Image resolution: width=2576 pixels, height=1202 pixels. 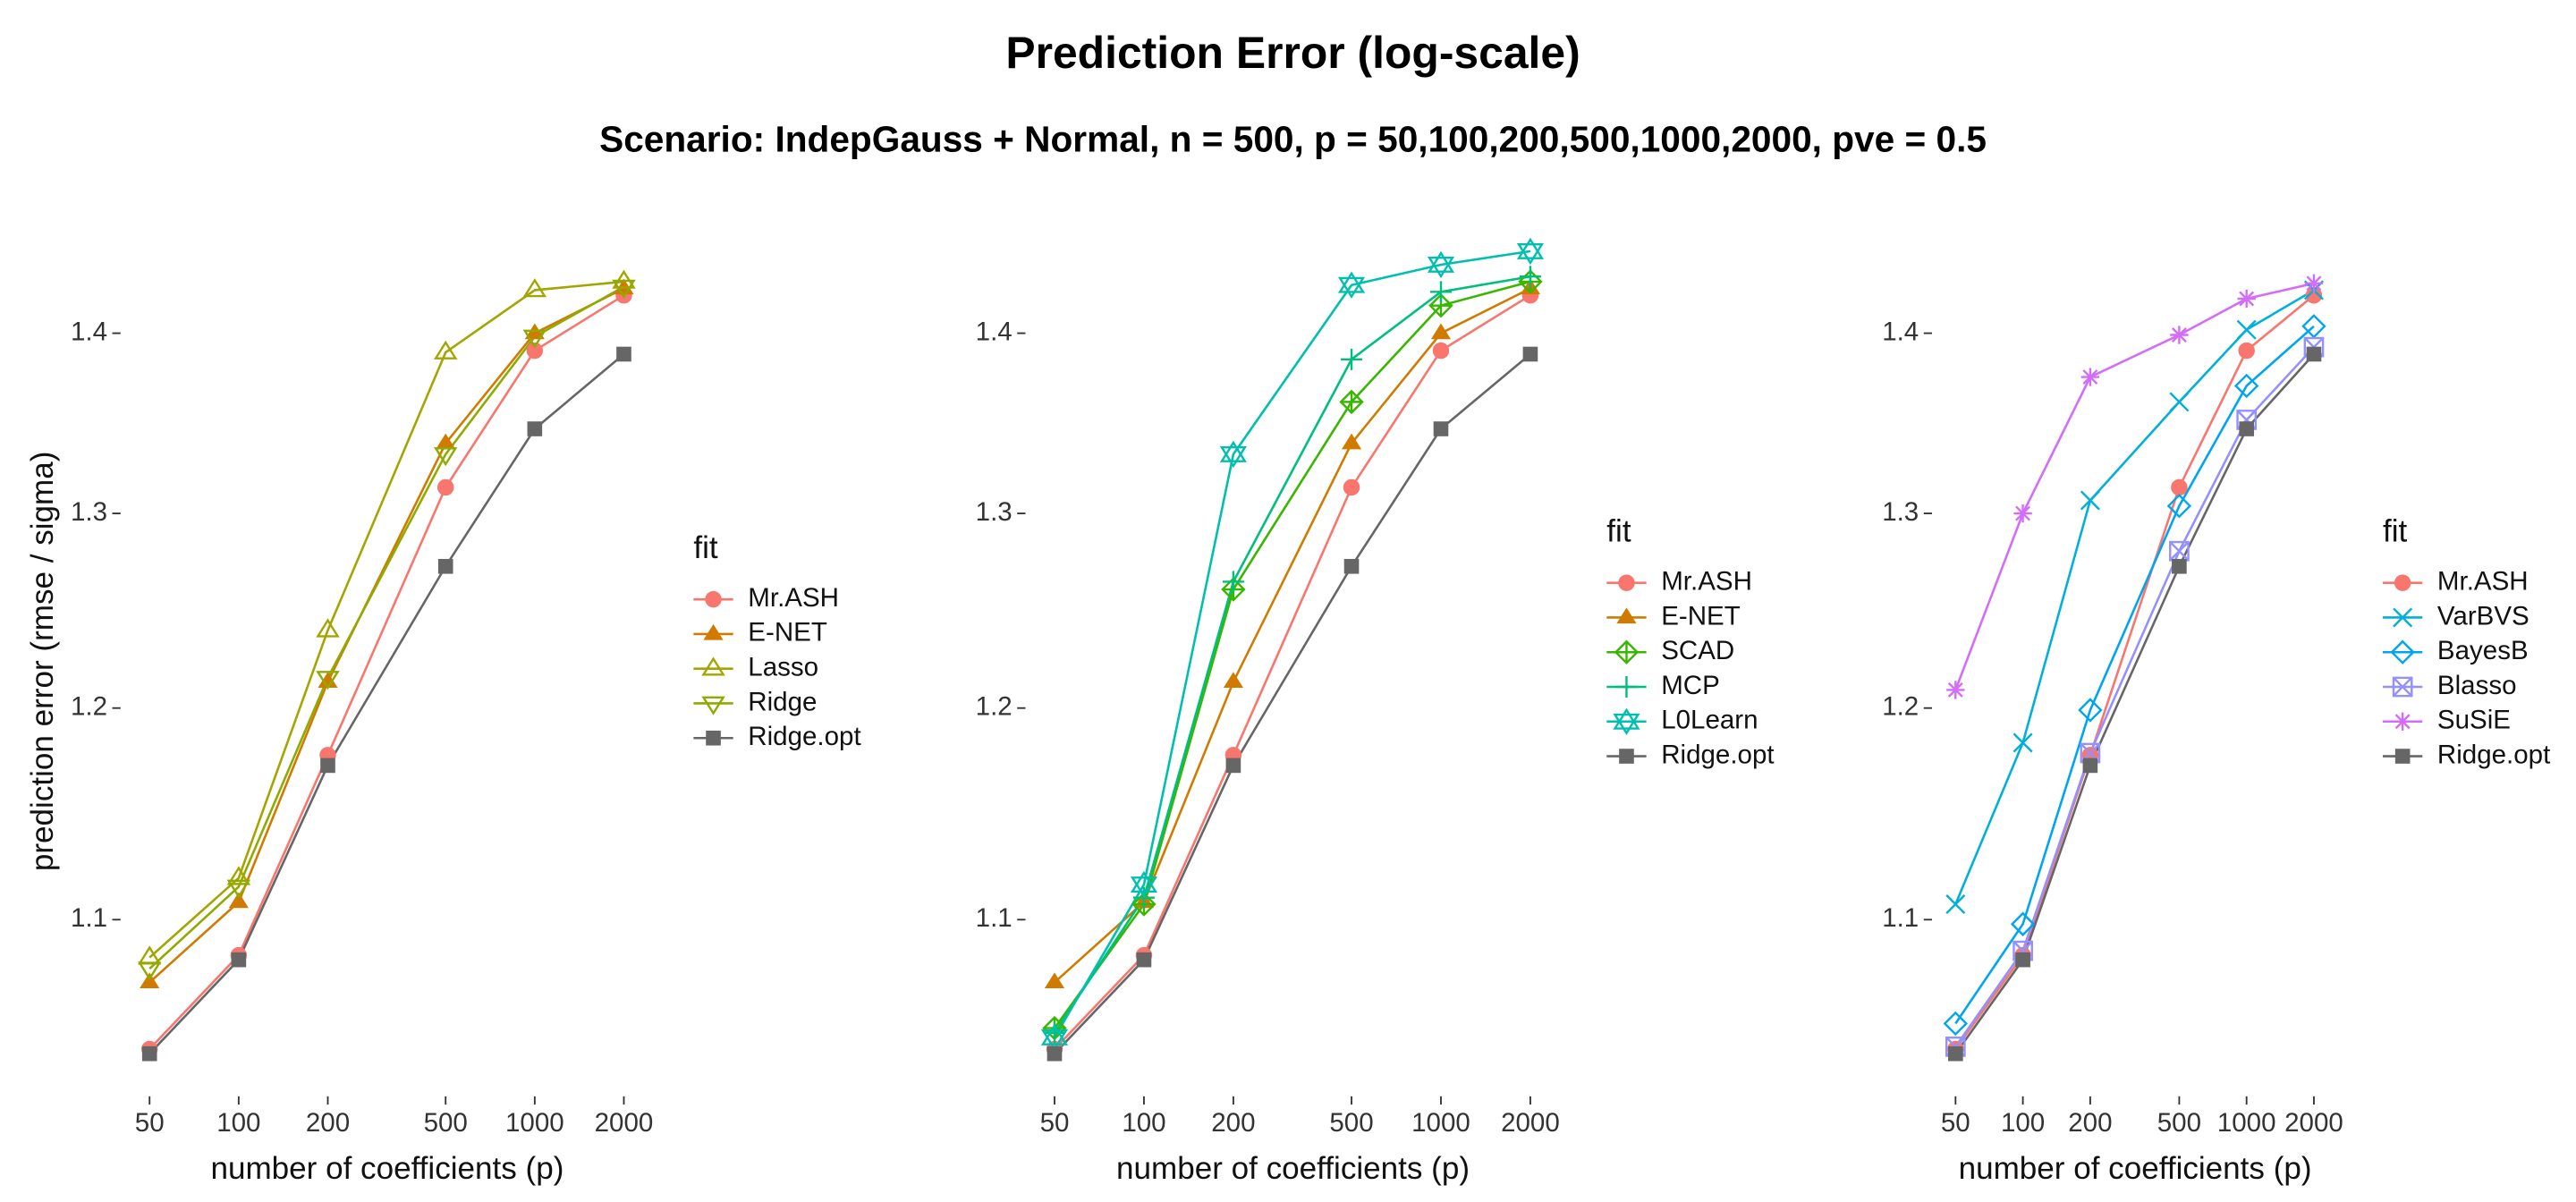 I want to click on chart-title: Prediction Error (log-scale), so click(x=1292, y=53).